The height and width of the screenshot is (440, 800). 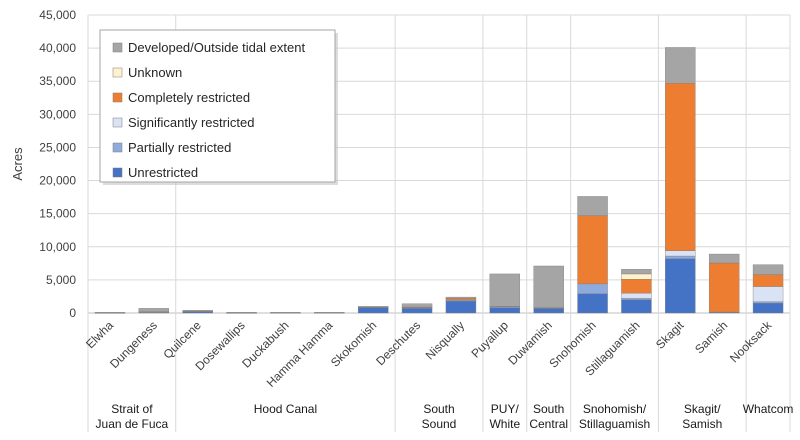 I want to click on legend-swatch-significantly-restricted, so click(x=117, y=122).